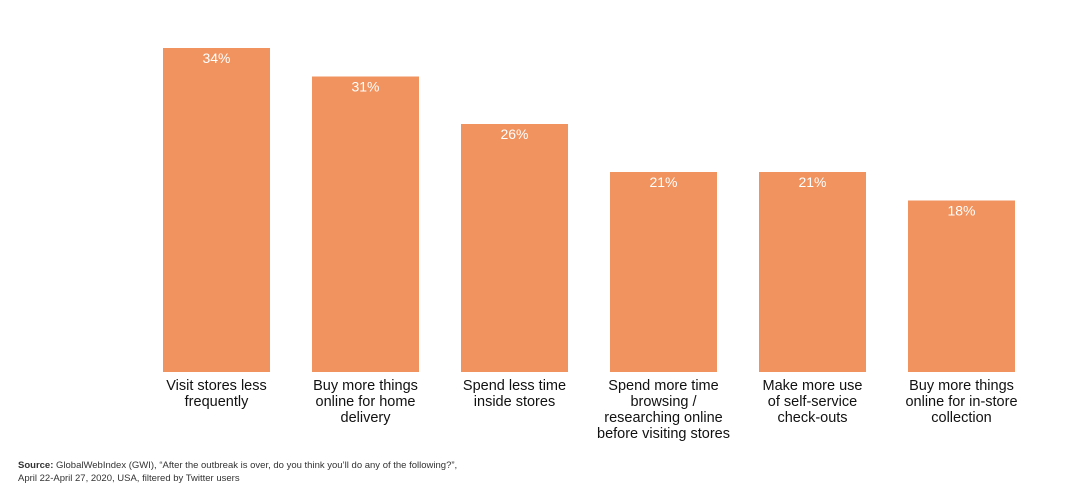  What do you see at coordinates (961, 210) in the screenshot?
I see `value-label-6: 18%` at bounding box center [961, 210].